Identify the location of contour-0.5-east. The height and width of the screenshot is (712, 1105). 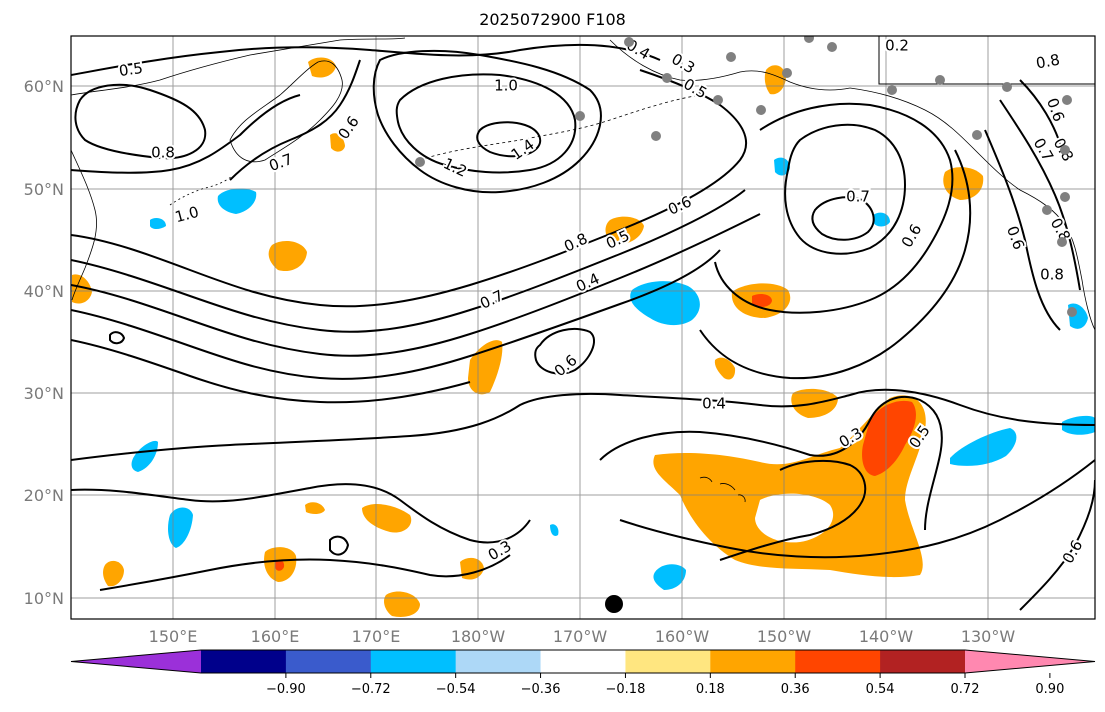
(835, 264).